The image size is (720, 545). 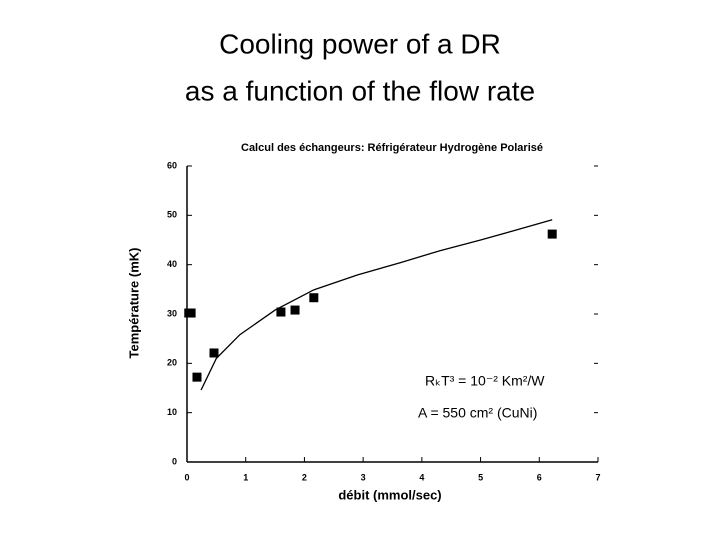 What do you see at coordinates (172, 313) in the screenshot?
I see `y-tick-label: 30` at bounding box center [172, 313].